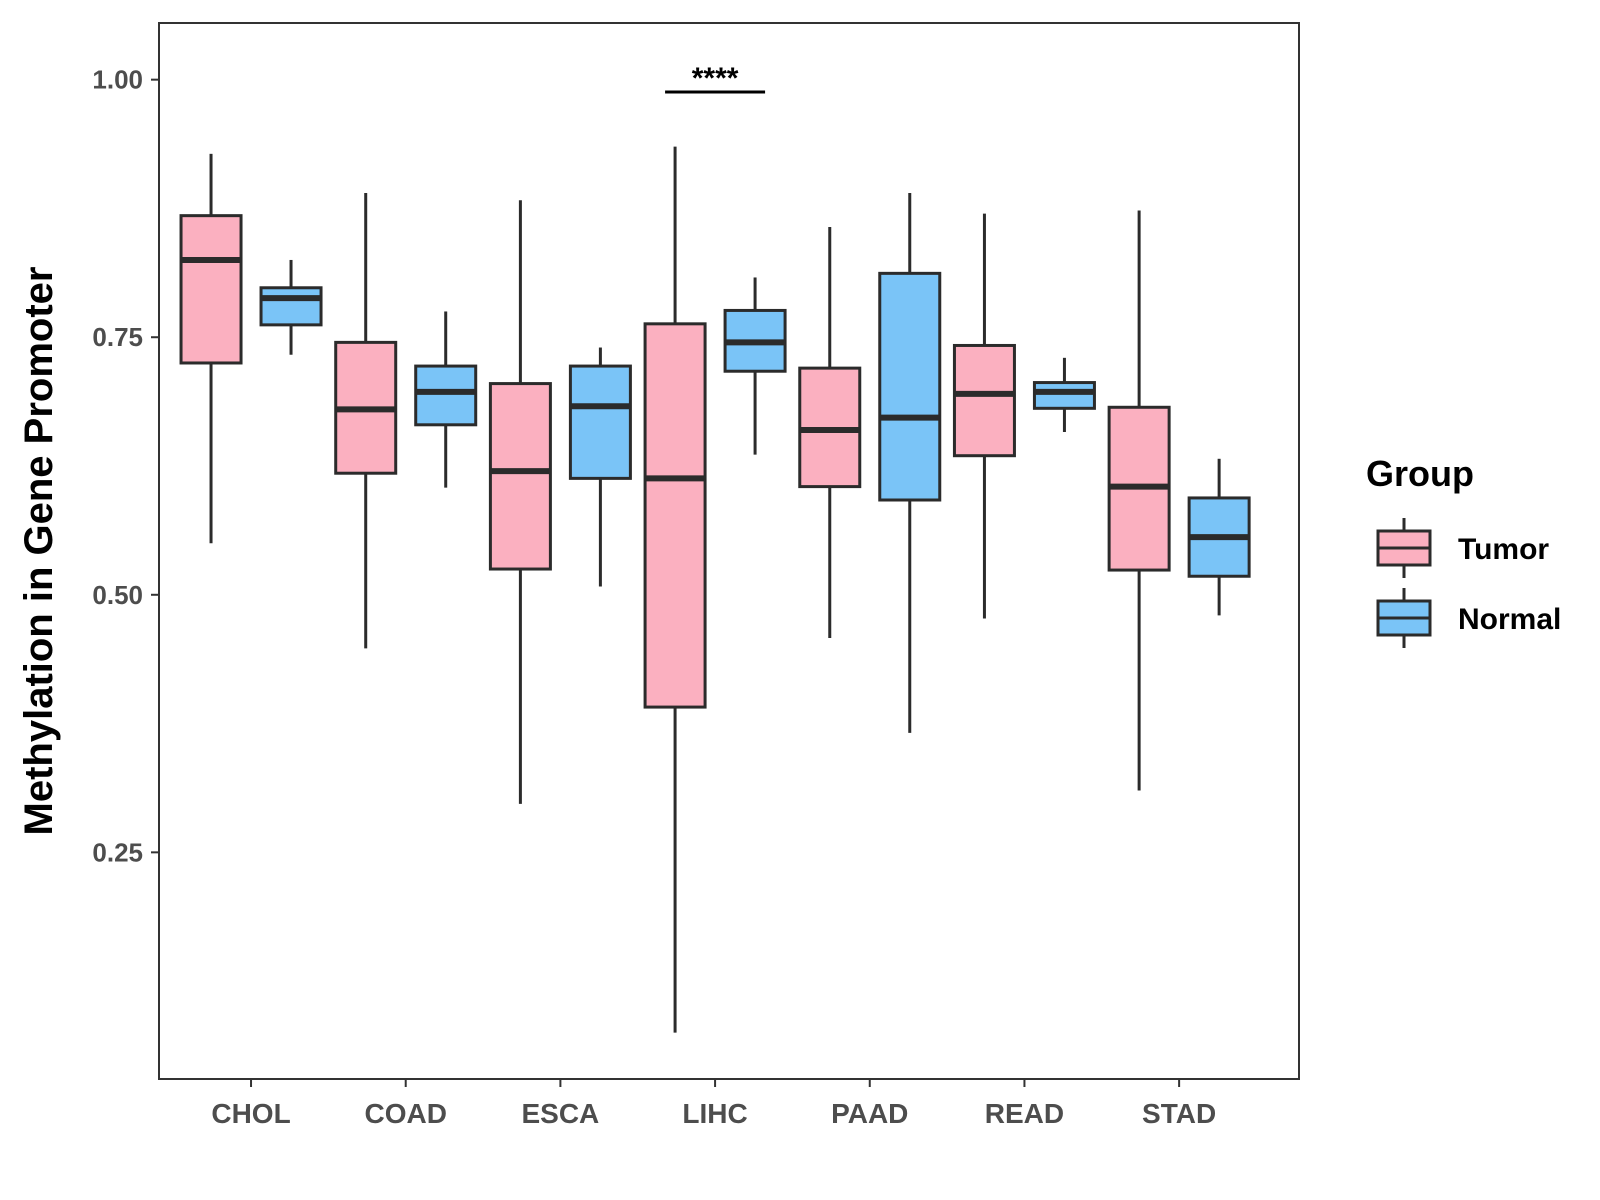 This screenshot has width=1600, height=1200. What do you see at coordinates (1420, 473) in the screenshot?
I see `legend-title: Group` at bounding box center [1420, 473].